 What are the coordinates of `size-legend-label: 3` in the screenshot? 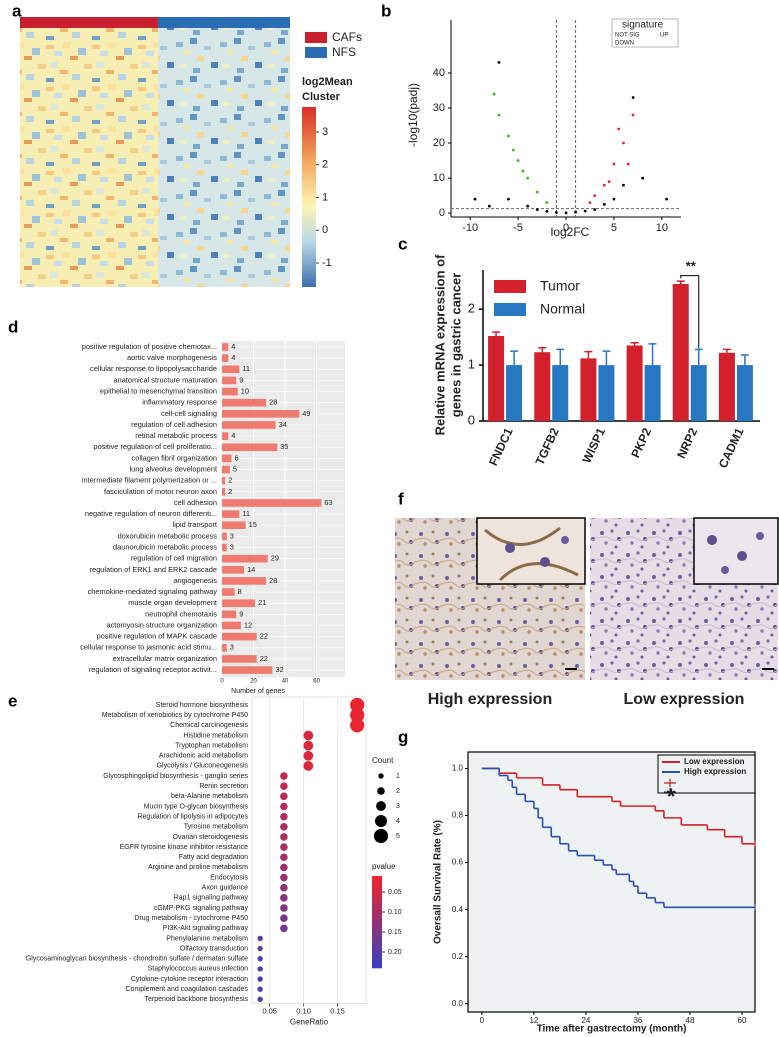 It's located at (398, 806).